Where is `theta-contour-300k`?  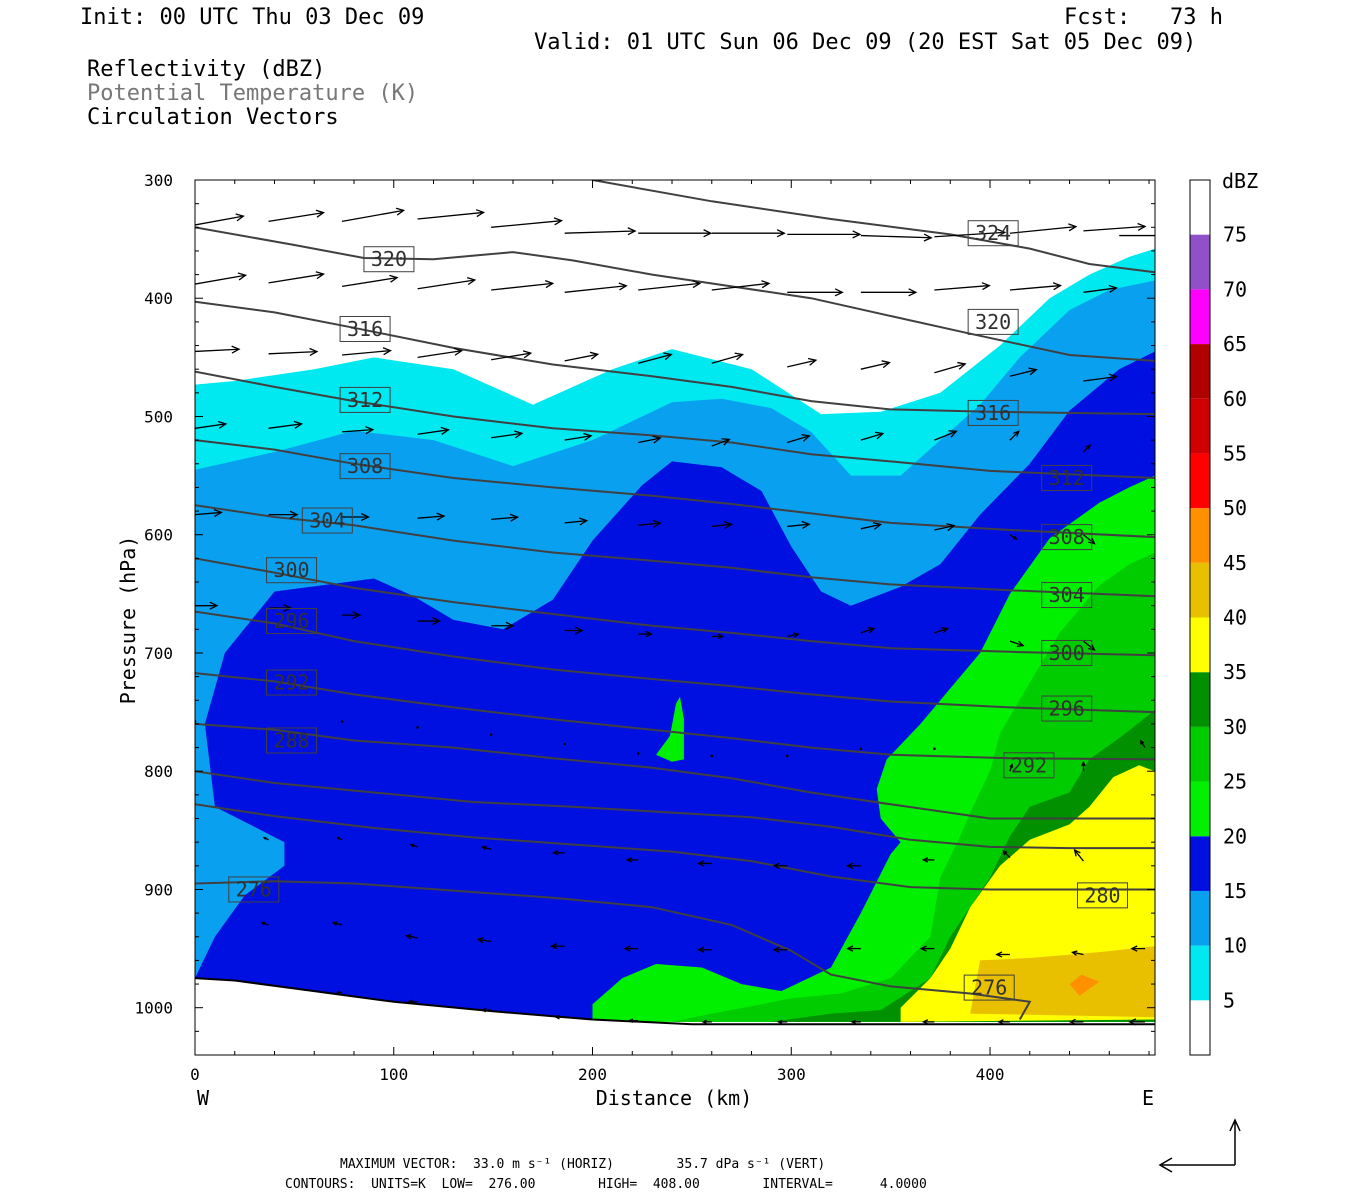
theta-contour-300k is located at coordinates (675, 607).